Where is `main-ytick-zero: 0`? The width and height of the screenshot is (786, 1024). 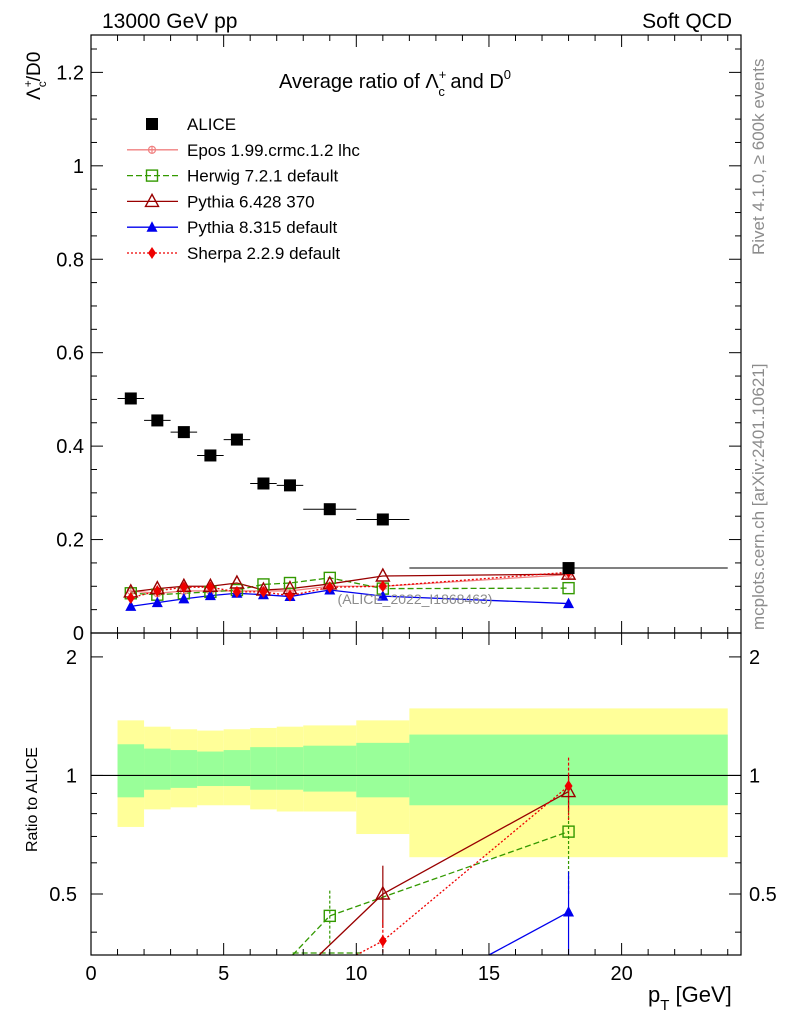 main-ytick-zero: 0 is located at coordinates (78, 634).